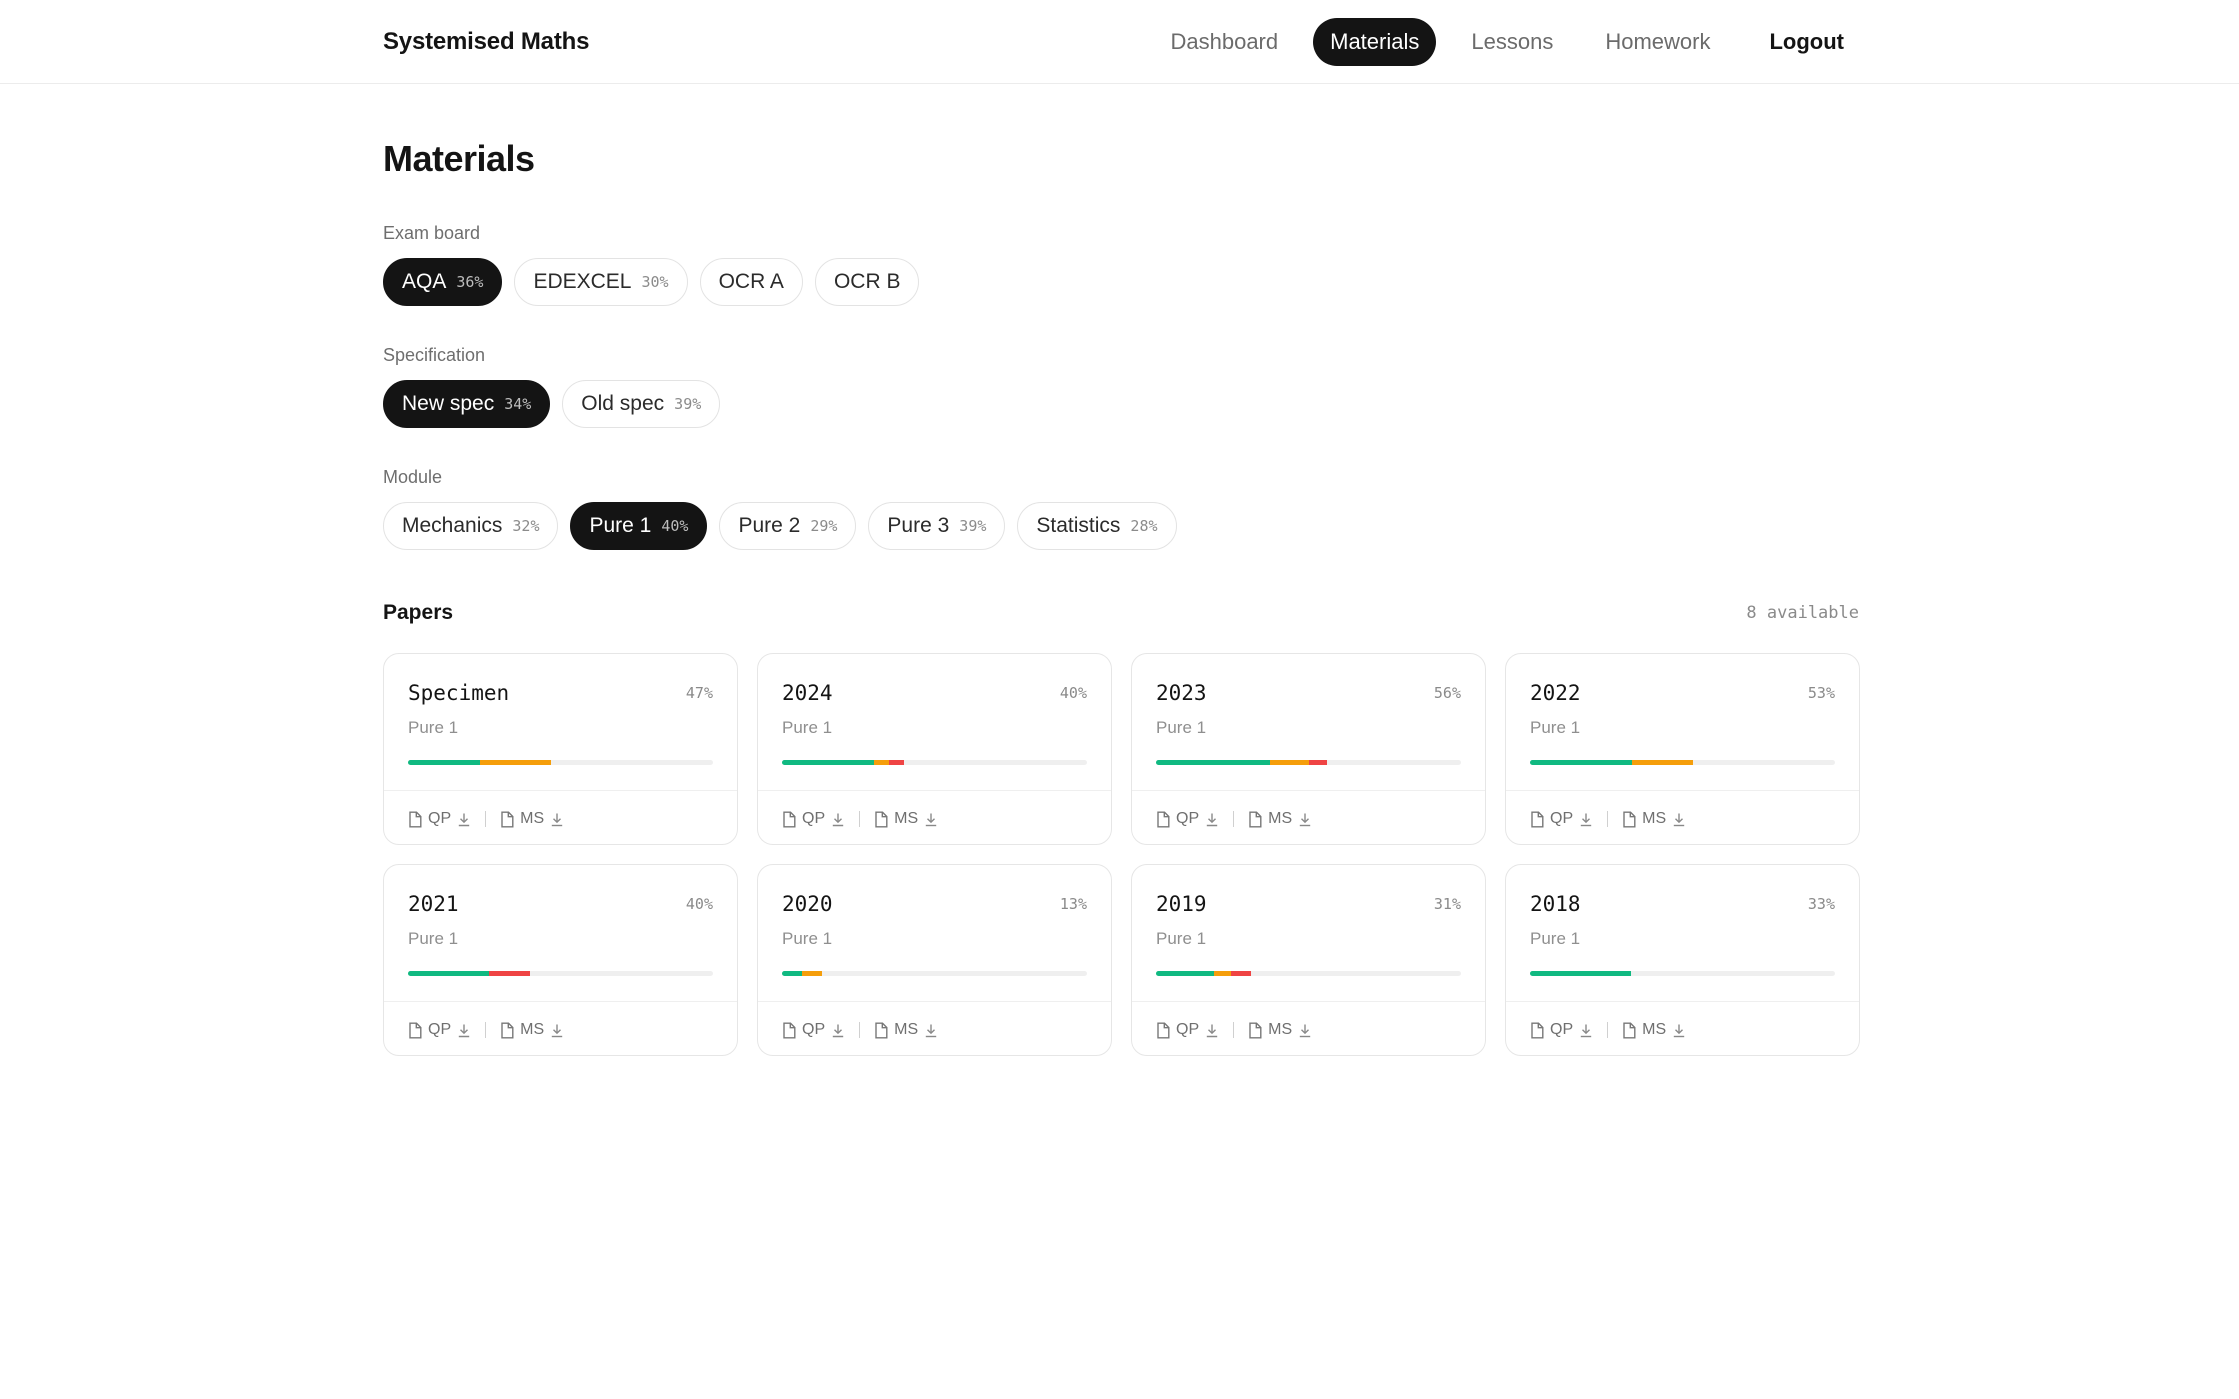  I want to click on paper-card-2022: 2022 53% Pure 1 QP MS, so click(1682, 749).